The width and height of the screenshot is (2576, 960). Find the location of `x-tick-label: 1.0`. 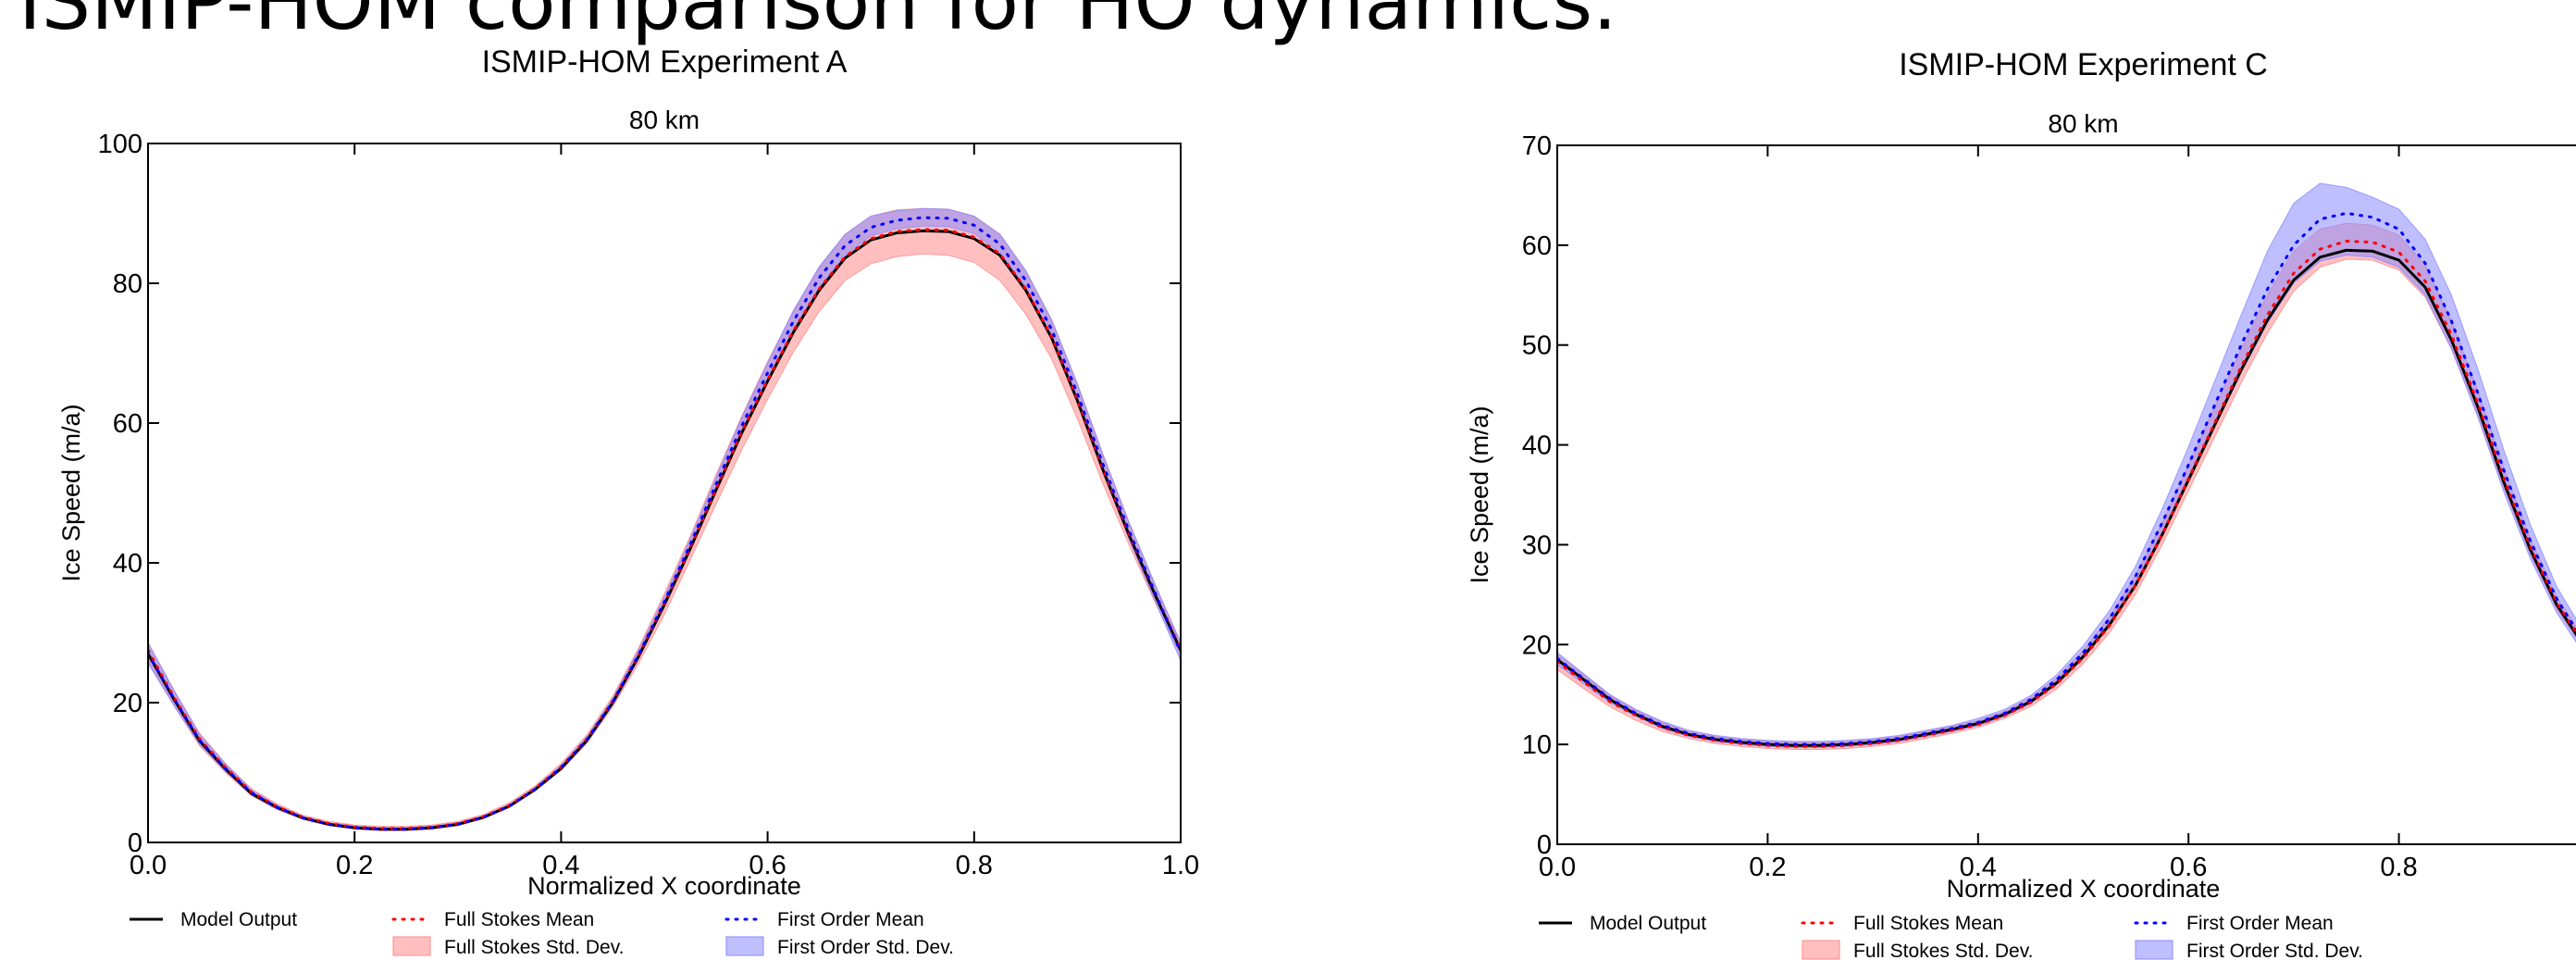

x-tick-label: 1.0 is located at coordinates (1180, 866).